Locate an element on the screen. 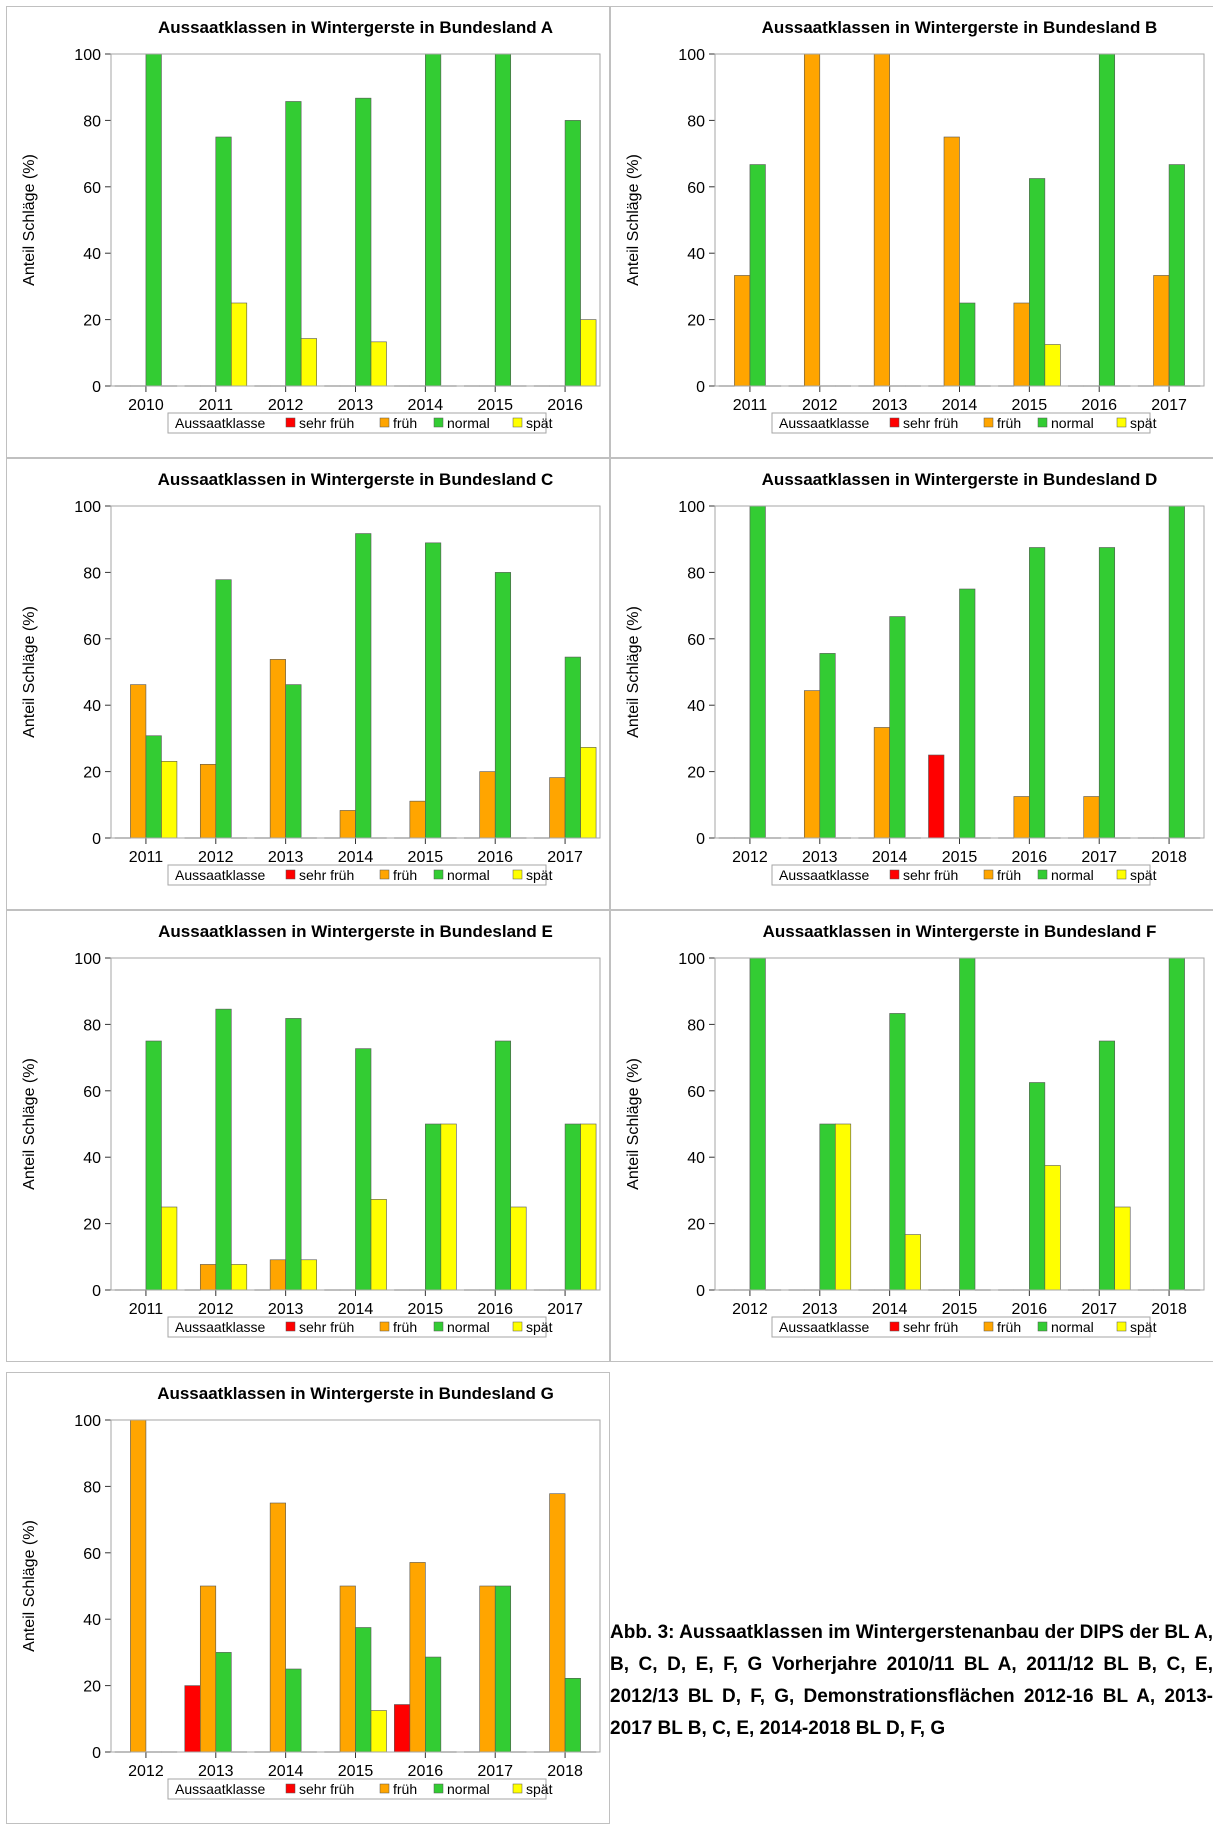 The height and width of the screenshot is (1827, 1213). bar-normal-2011 is located at coordinates (153, 1165).